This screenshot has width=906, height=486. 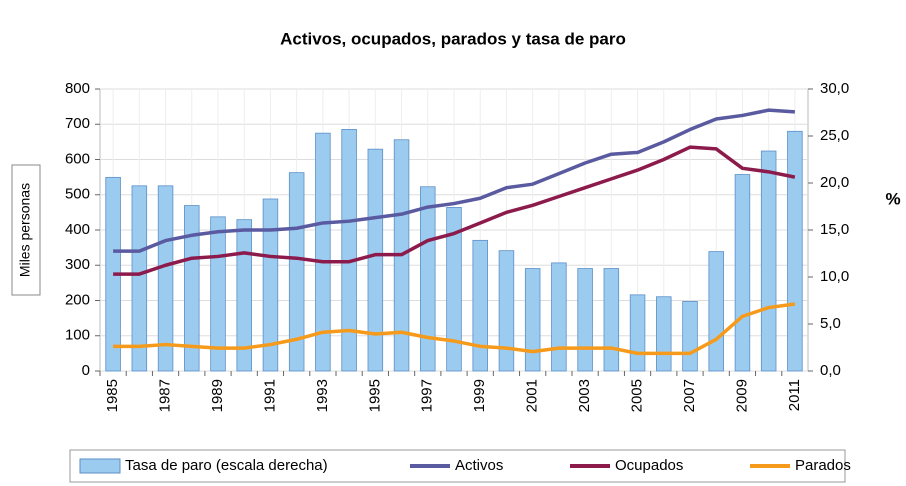 What do you see at coordinates (77, 264) in the screenshot?
I see `y-tick-label: 300` at bounding box center [77, 264].